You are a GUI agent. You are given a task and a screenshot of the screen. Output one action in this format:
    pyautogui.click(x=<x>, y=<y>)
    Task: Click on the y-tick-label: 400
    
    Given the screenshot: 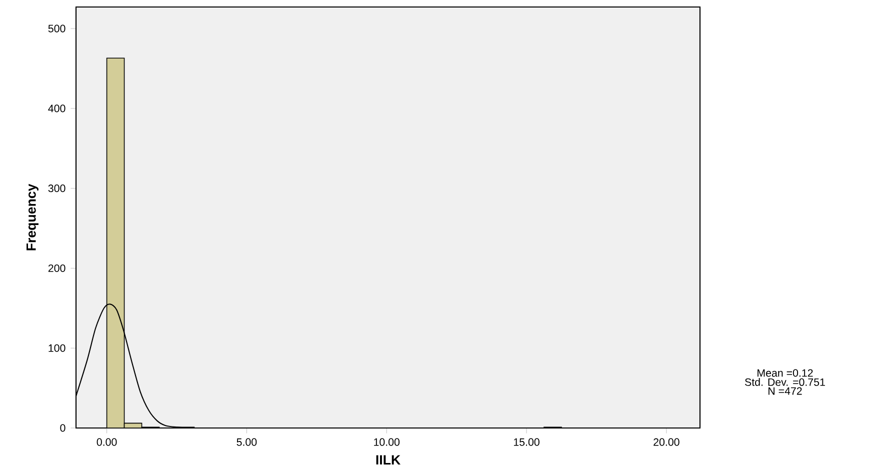 What is the action you would take?
    pyautogui.click(x=57, y=108)
    